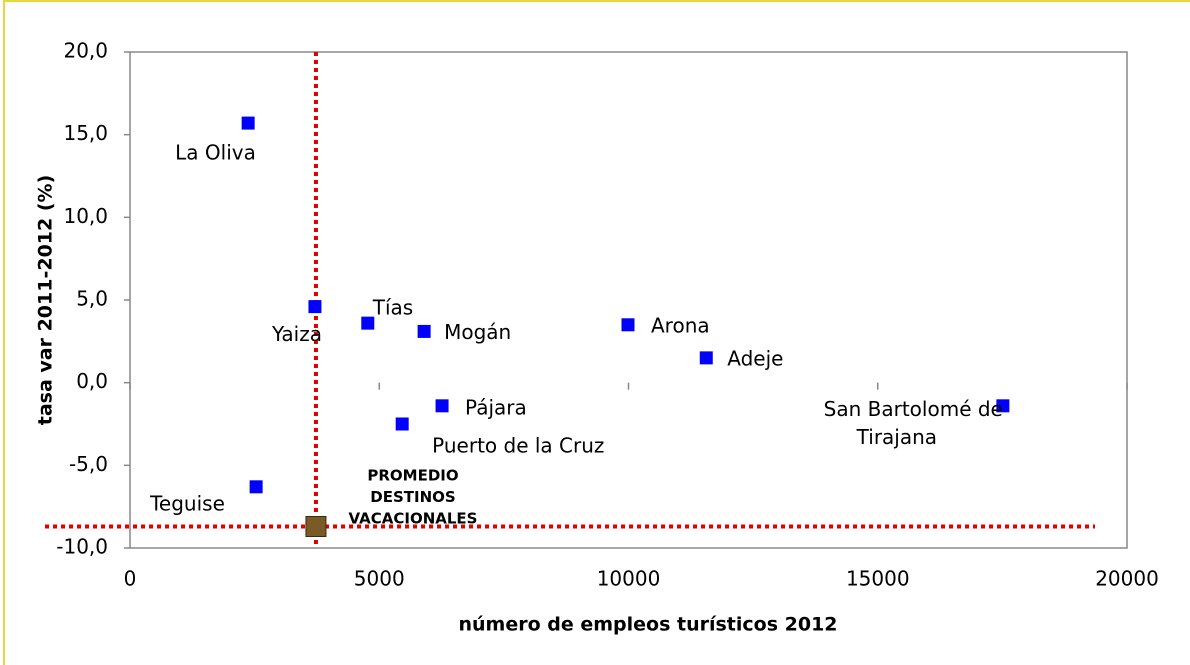  What do you see at coordinates (629, 579) in the screenshot?
I see `x-tick-label: 10000` at bounding box center [629, 579].